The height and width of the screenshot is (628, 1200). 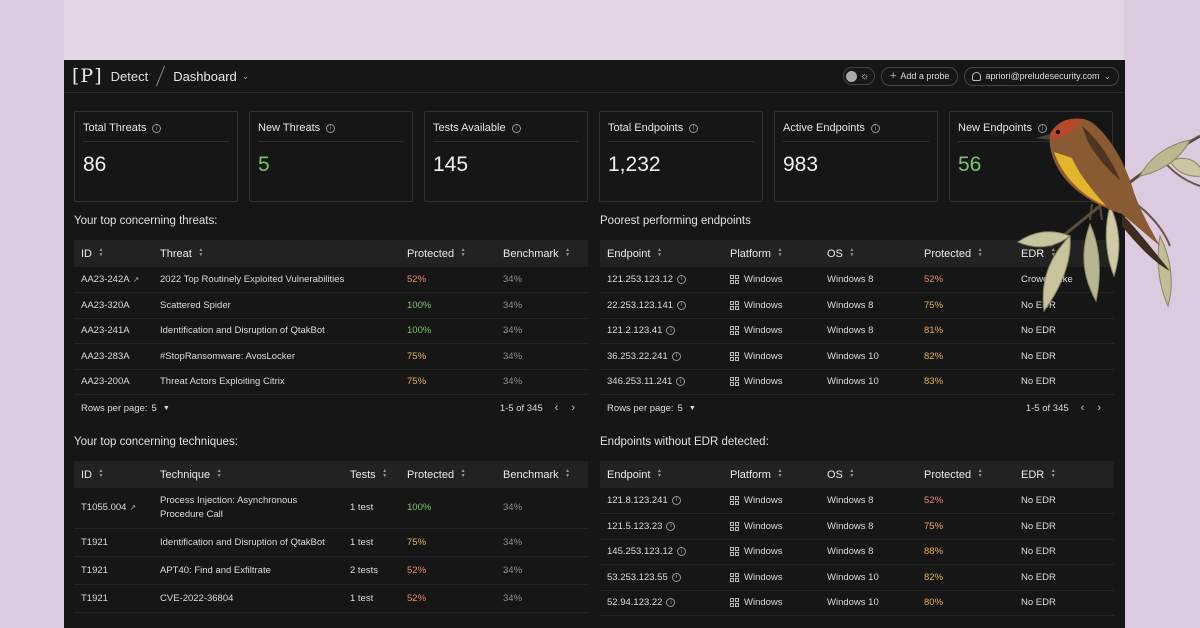 What do you see at coordinates (661, 526) in the screenshot?
I see `endpoint-cell: 121.5.123.23 i` at bounding box center [661, 526].